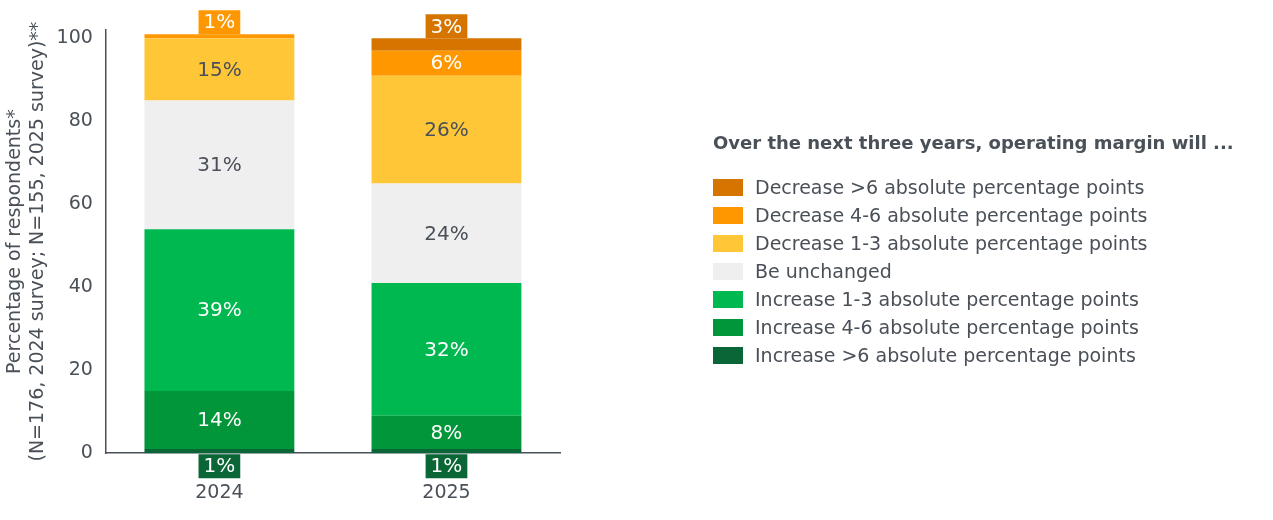 The image size is (1273, 520). I want to click on legend-label: Increase 1-3 absolute percentage points, so click(947, 299).